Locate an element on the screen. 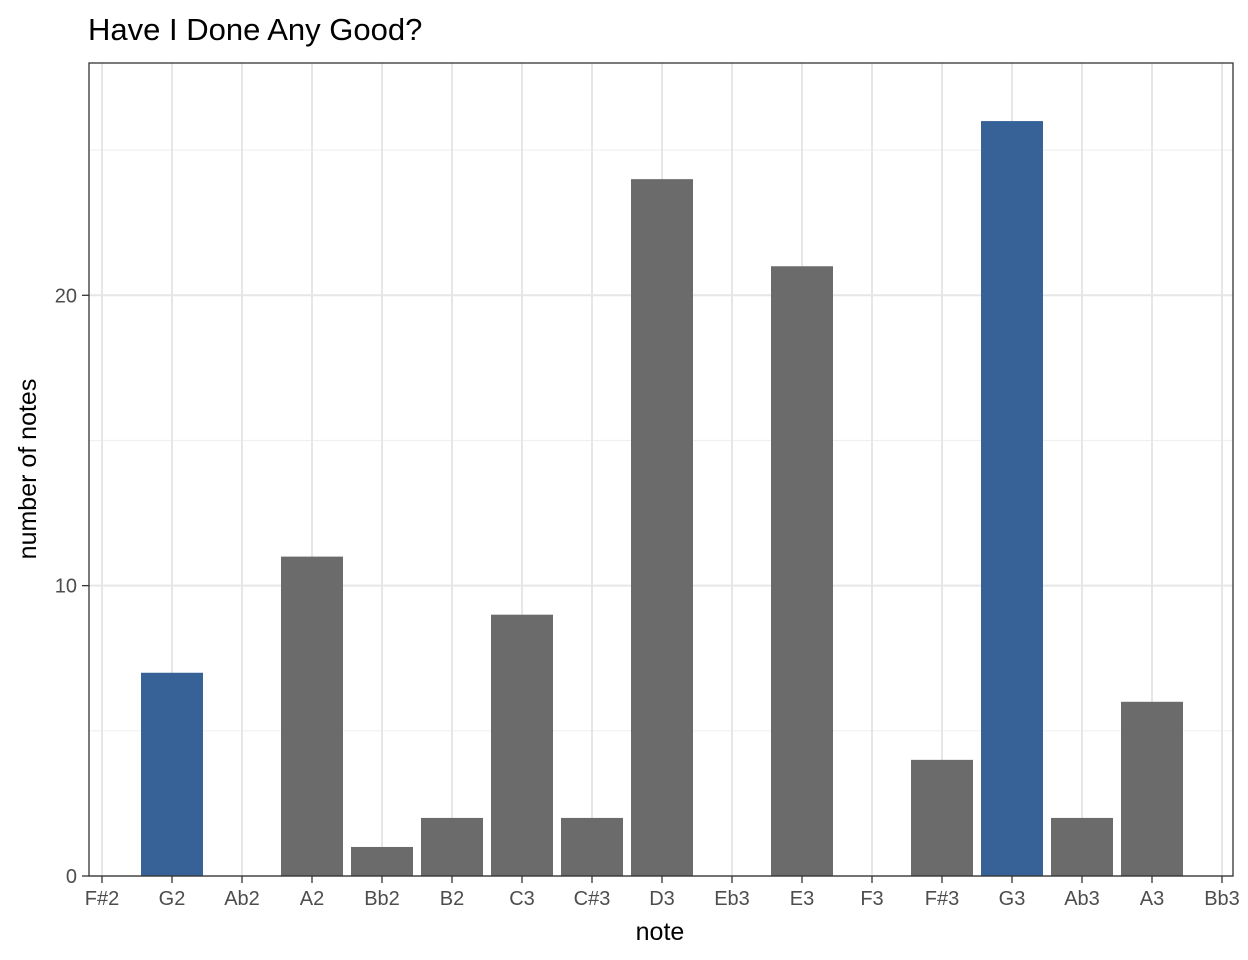 Image resolution: width=1248 pixels, height=960 pixels. x-tick-label: A2 is located at coordinates (312, 899).